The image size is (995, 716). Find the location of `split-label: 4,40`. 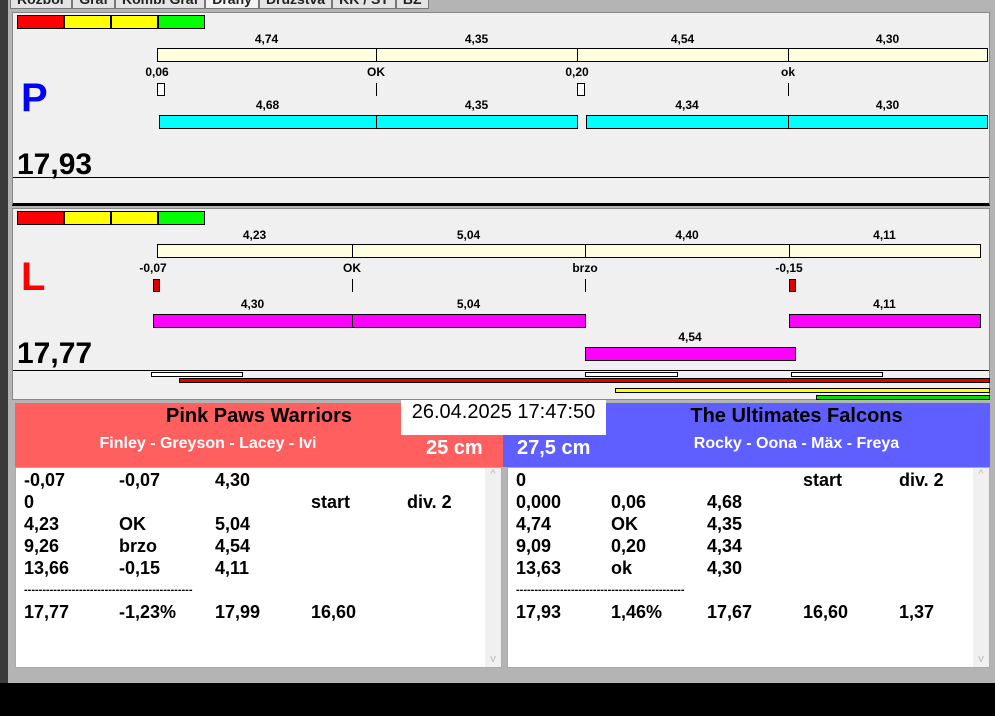

split-label: 4,40 is located at coordinates (687, 235).